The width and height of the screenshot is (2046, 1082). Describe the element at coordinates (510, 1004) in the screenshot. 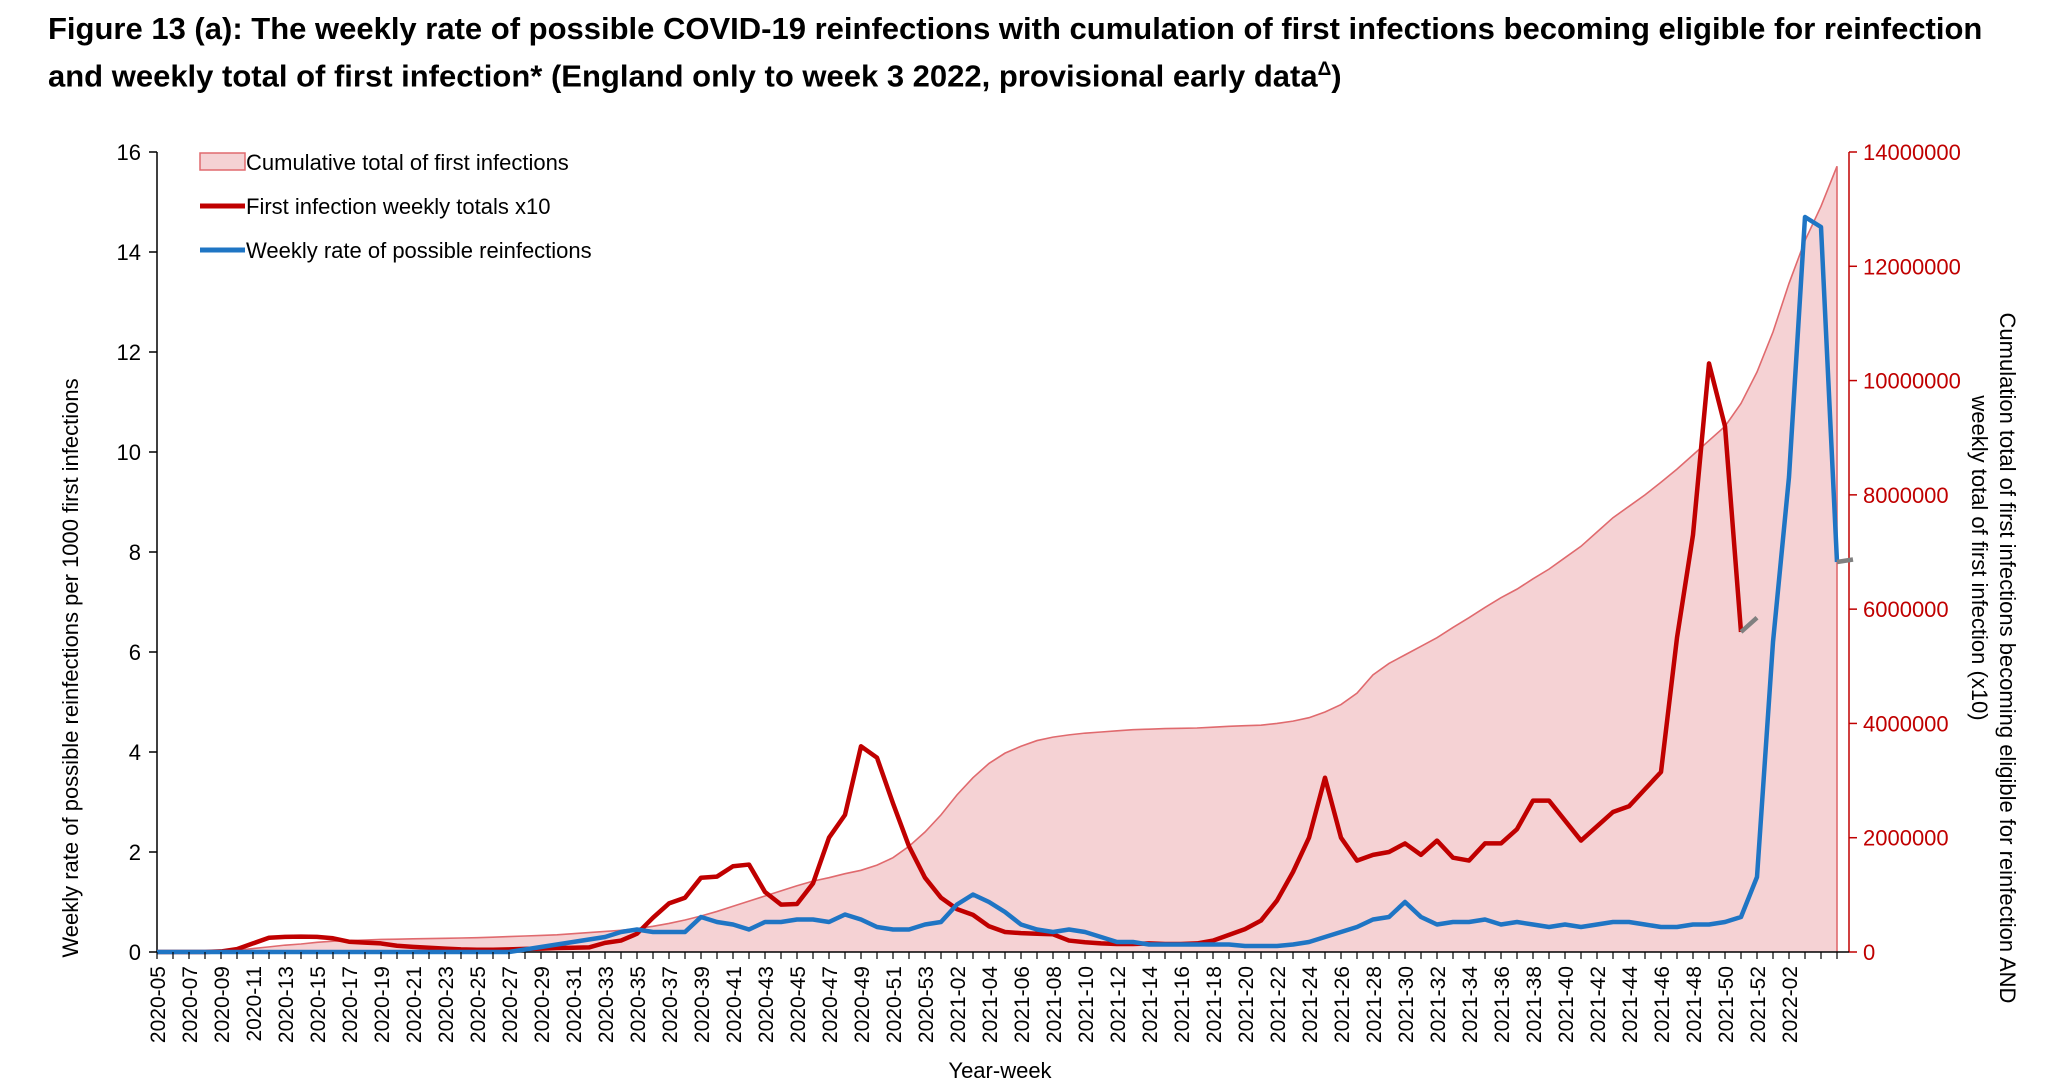

I see `x-tick-label: 2020-27` at that location.